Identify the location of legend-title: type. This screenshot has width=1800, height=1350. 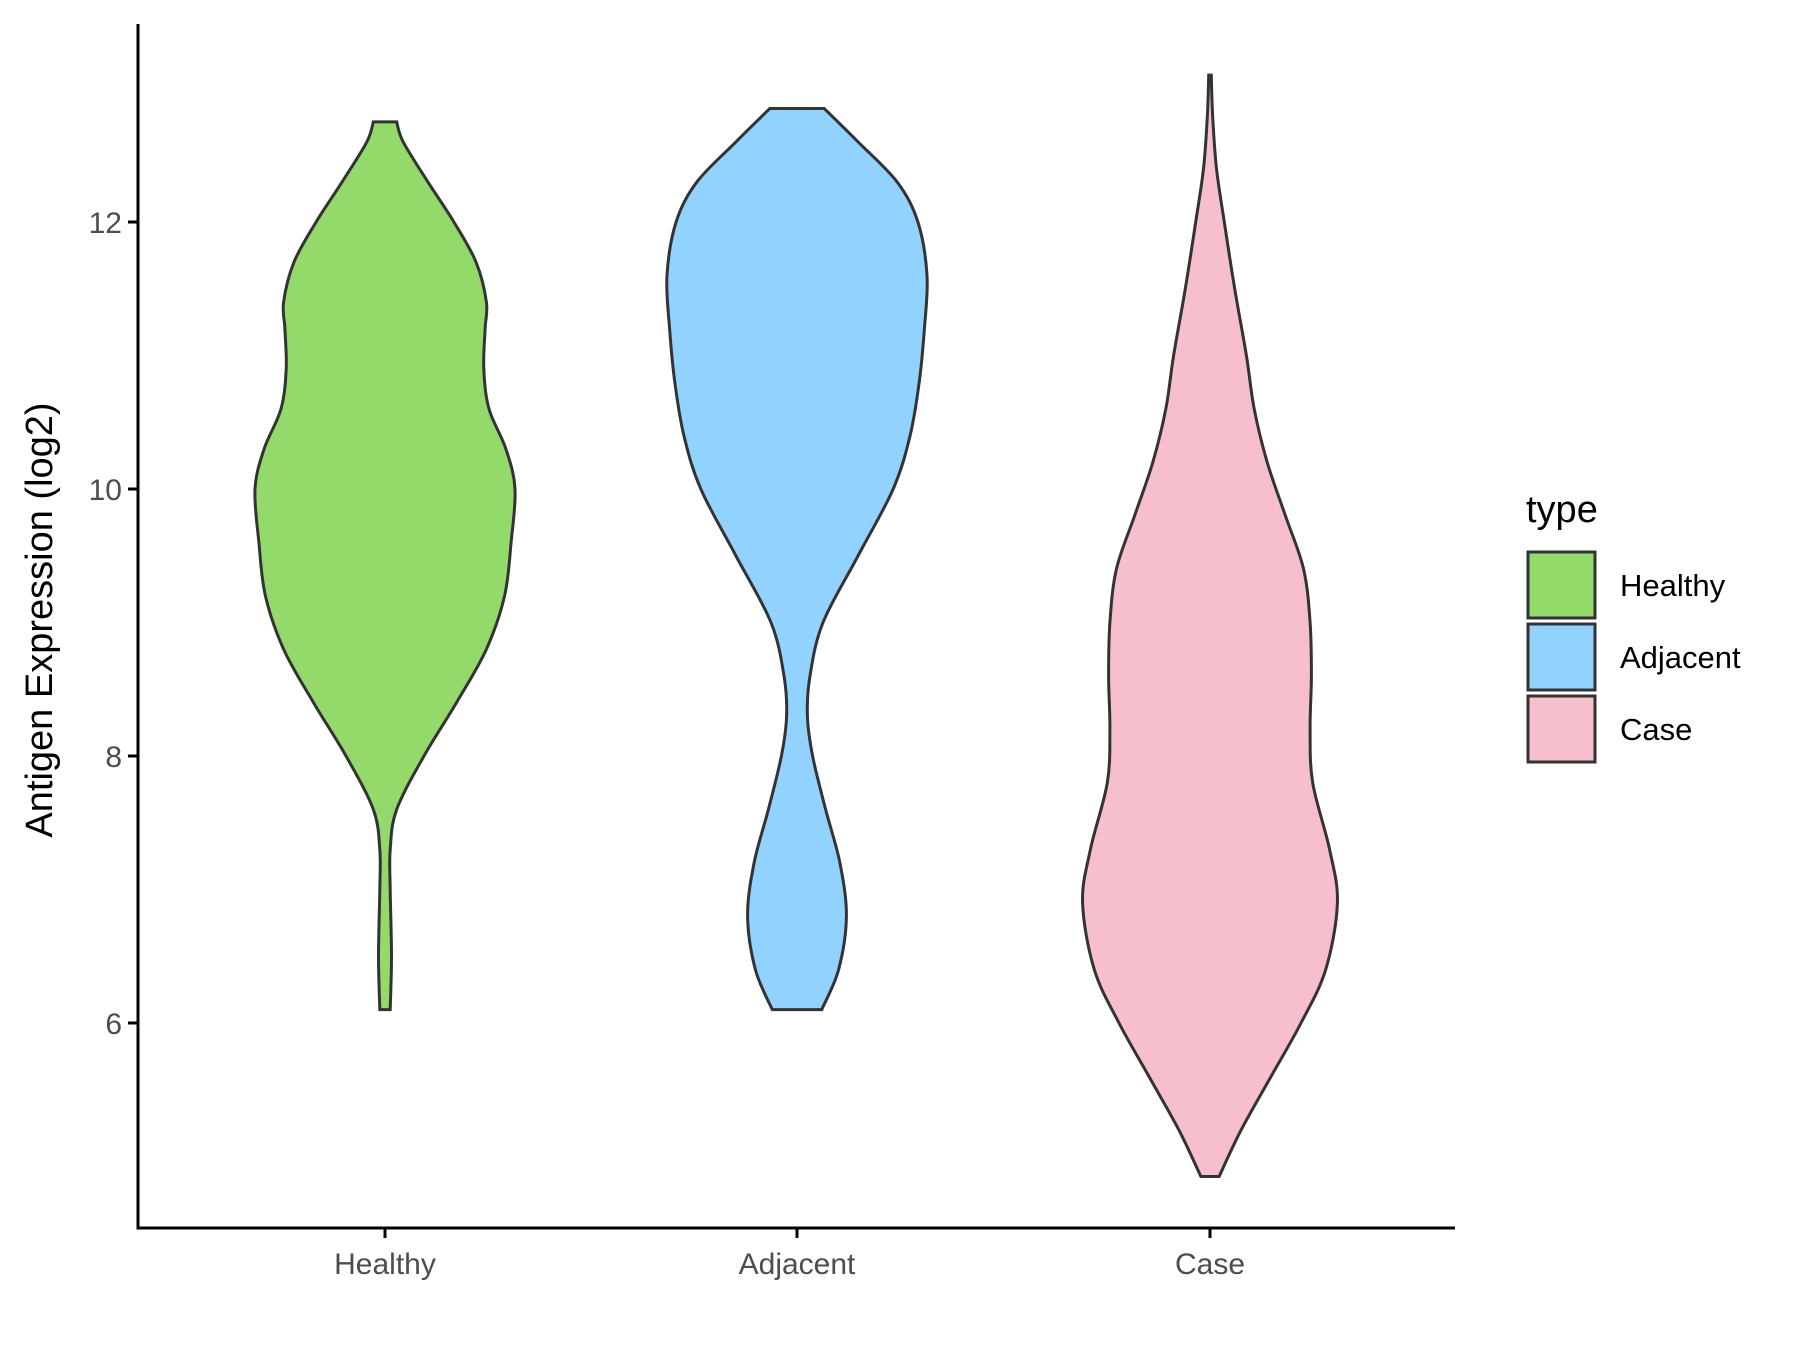
(1562, 510).